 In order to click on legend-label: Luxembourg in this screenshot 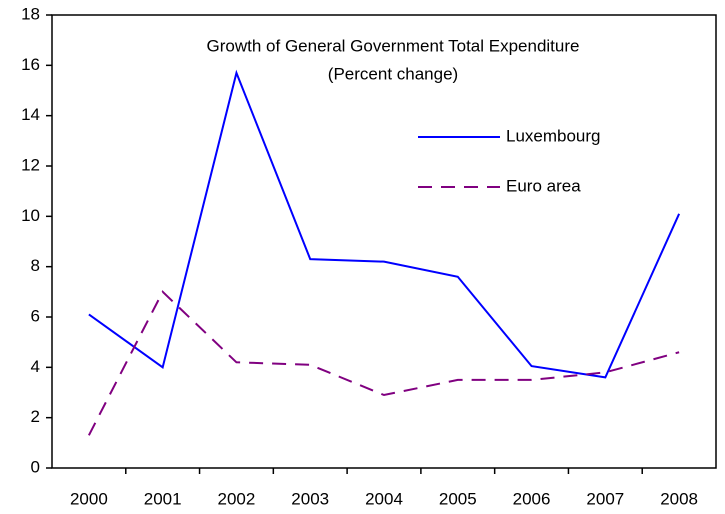, I will do `click(553, 135)`.